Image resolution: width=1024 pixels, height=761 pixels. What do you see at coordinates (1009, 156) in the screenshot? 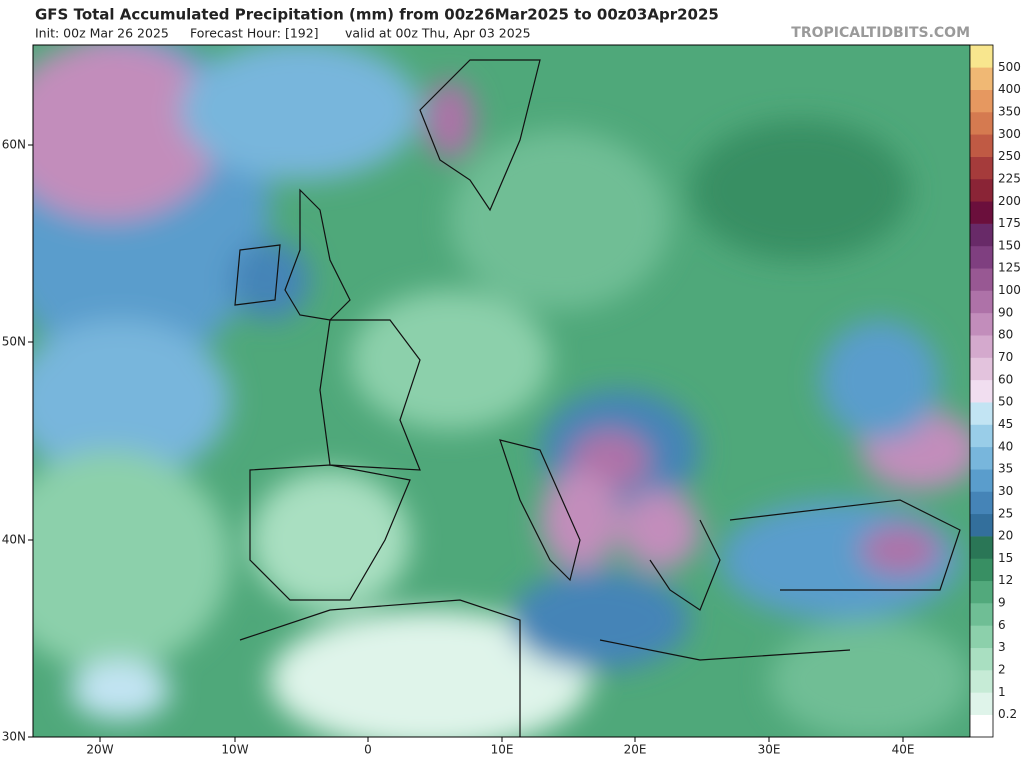
I see `colorbar-label: 250` at bounding box center [1009, 156].